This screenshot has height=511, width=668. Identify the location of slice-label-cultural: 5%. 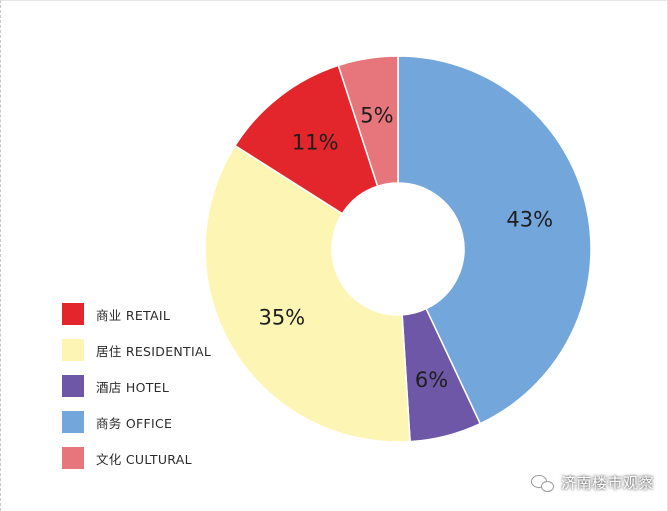
(376, 116).